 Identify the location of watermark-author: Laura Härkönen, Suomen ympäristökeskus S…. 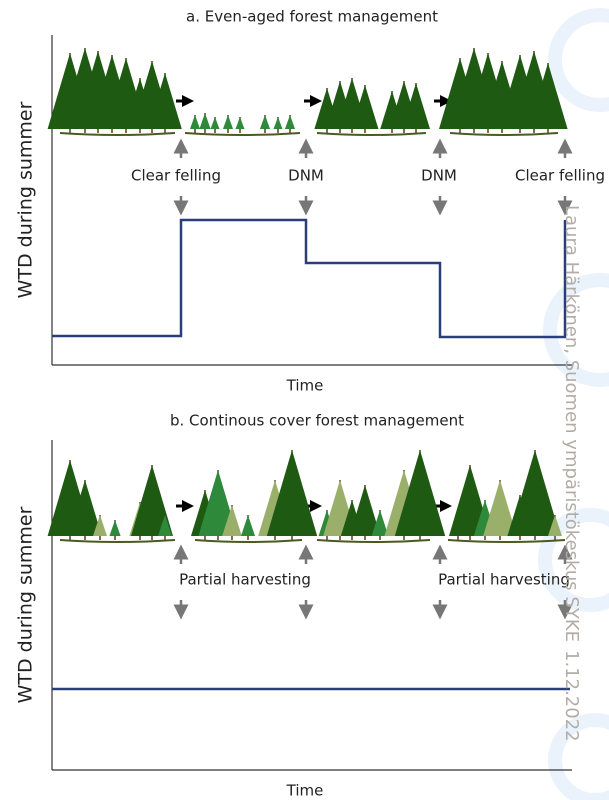
(571, 423).